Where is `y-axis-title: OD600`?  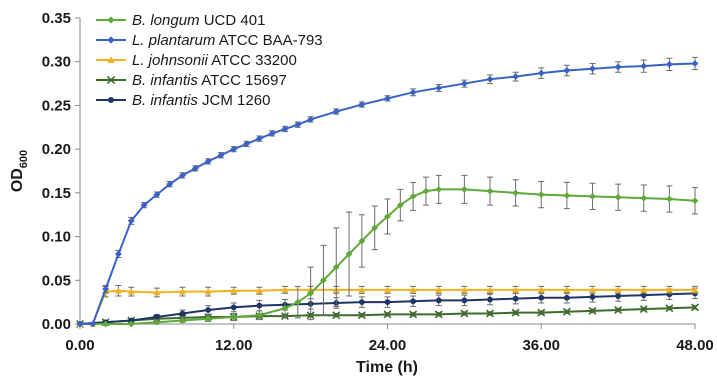 y-axis-title: OD600 is located at coordinates (19, 171).